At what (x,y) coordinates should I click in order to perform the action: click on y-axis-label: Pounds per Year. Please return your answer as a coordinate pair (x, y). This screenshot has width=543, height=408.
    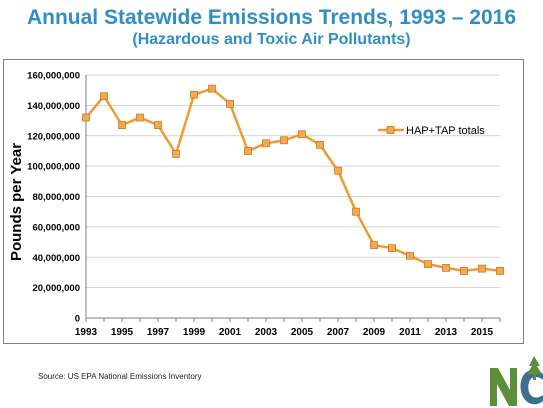
    Looking at the image, I should click on (16, 202).